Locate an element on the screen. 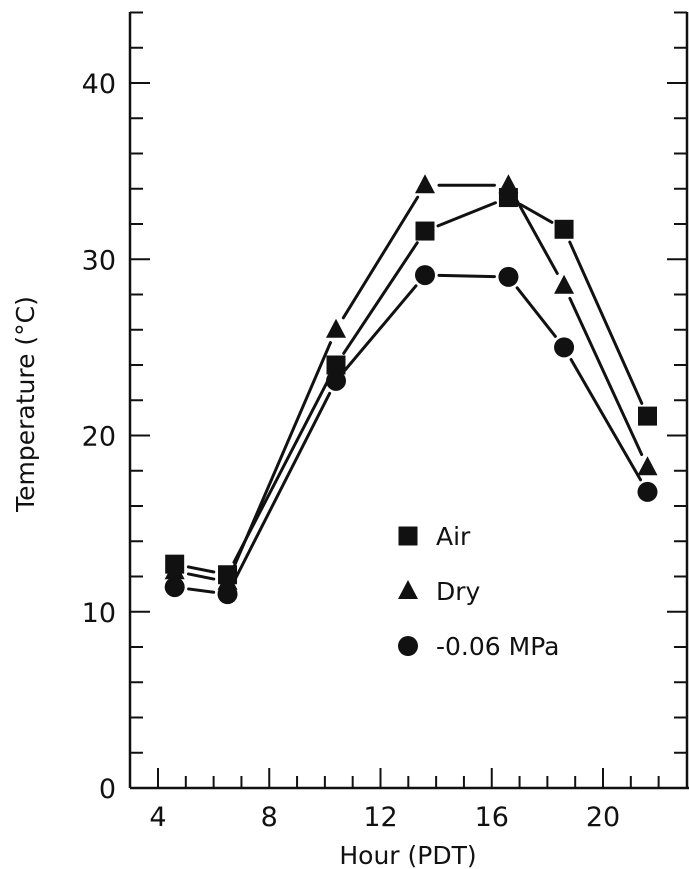 This screenshot has height=869, width=689. x-tick-label: 8 is located at coordinates (269, 817).